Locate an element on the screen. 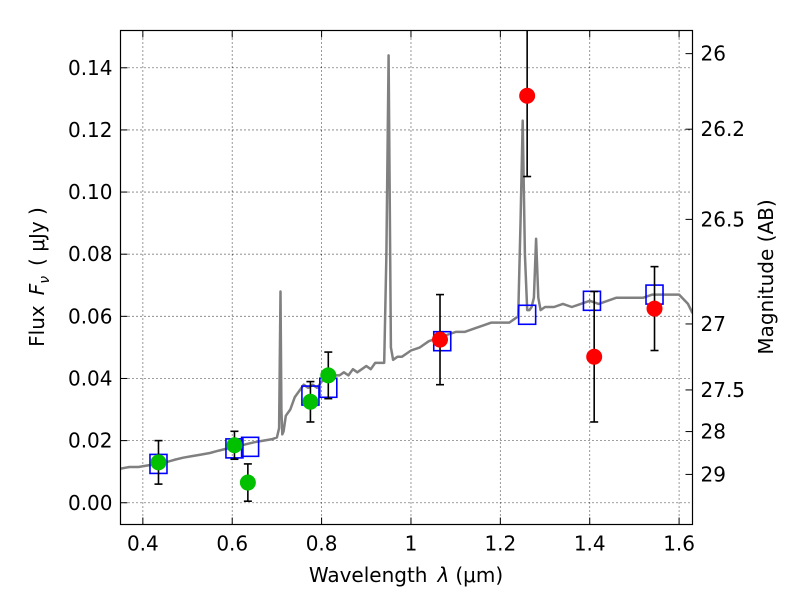 Image resolution: width=800 pixels, height=600 pixels. y-tick-label: 0.02 is located at coordinates (90, 441).